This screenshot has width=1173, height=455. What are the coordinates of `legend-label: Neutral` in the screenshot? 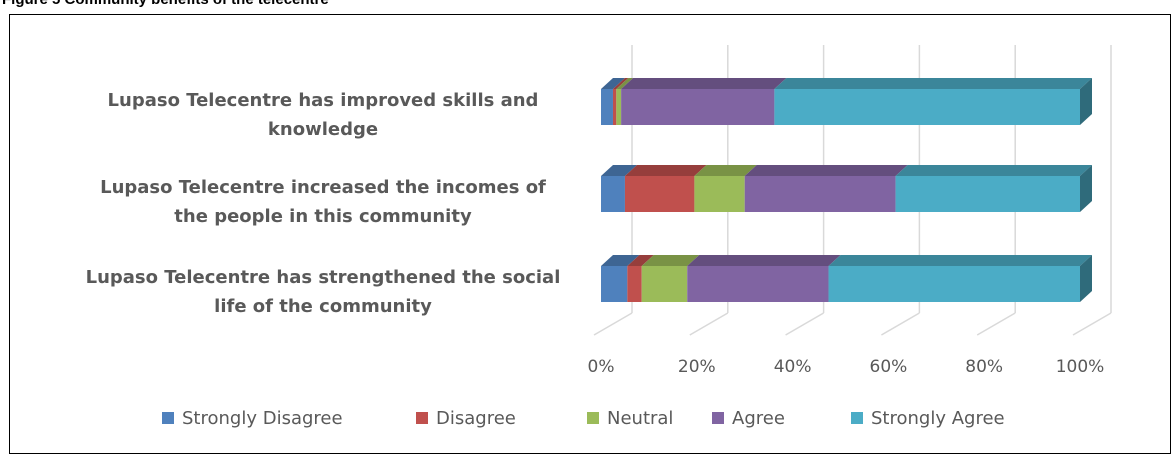 It's located at (640, 418).